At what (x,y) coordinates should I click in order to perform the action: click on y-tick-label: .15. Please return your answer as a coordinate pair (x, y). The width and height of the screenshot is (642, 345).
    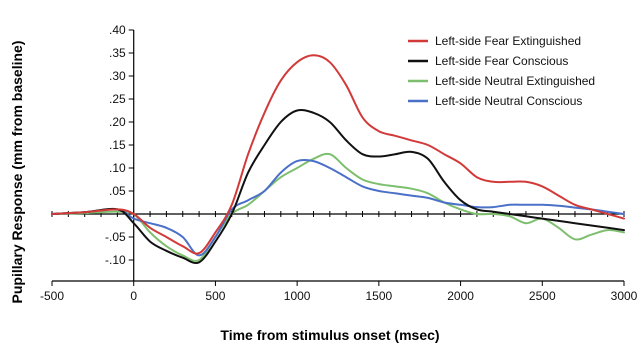
    Looking at the image, I should click on (117, 145).